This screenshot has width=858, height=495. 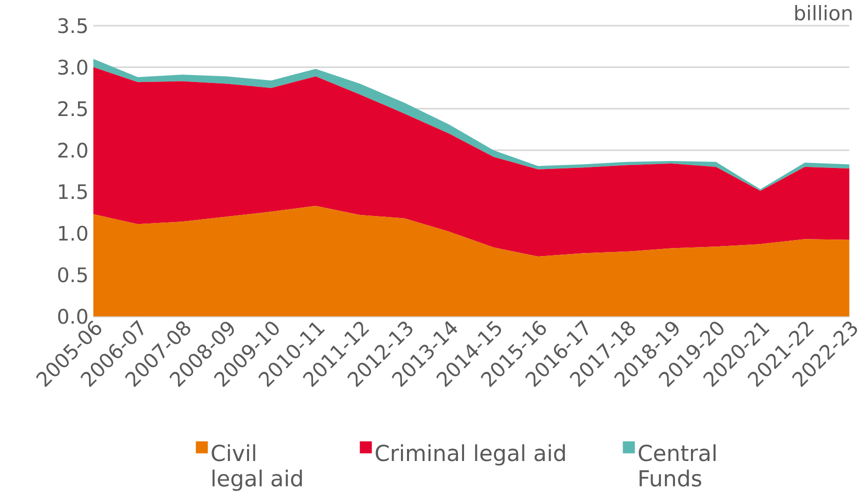 I want to click on legend-label: Criminal legal aid, so click(x=470, y=455).